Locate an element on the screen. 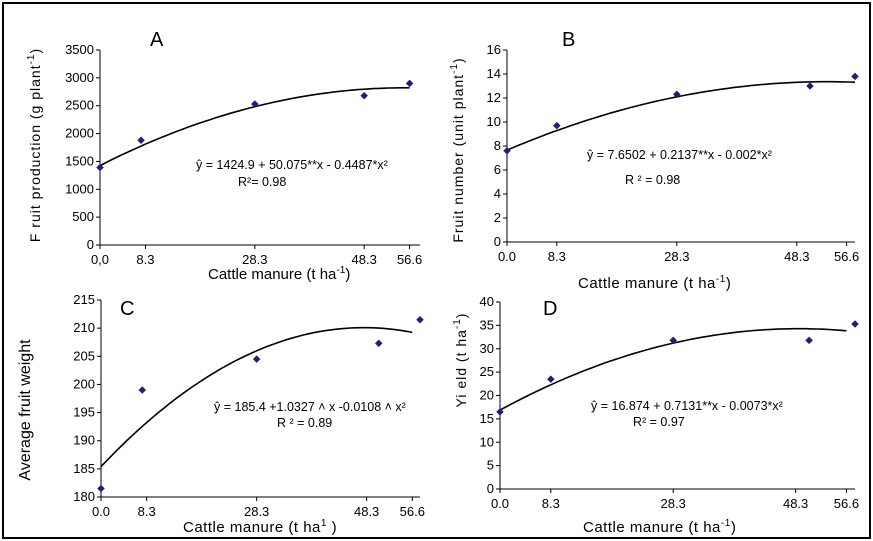  panel-d-y-tick-label: 25 is located at coordinates (487, 371).